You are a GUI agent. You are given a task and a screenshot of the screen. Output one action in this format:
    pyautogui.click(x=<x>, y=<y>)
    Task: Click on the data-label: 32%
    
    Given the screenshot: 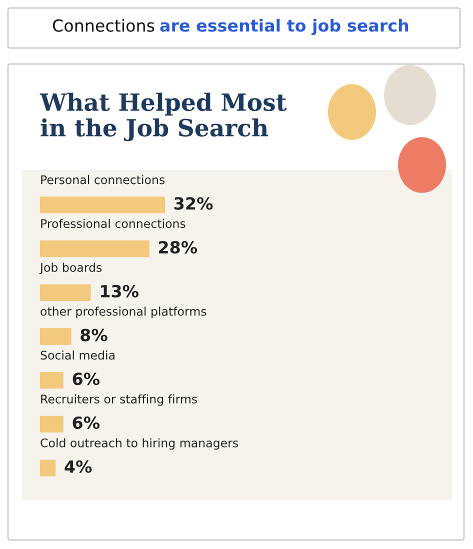 What is the action you would take?
    pyautogui.click(x=193, y=203)
    